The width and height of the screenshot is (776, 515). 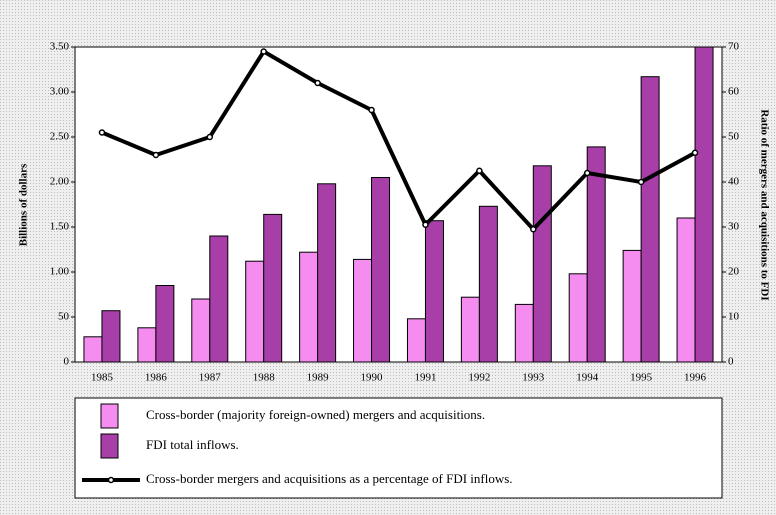 I want to click on y-tick-label: 0, so click(x=67, y=362).